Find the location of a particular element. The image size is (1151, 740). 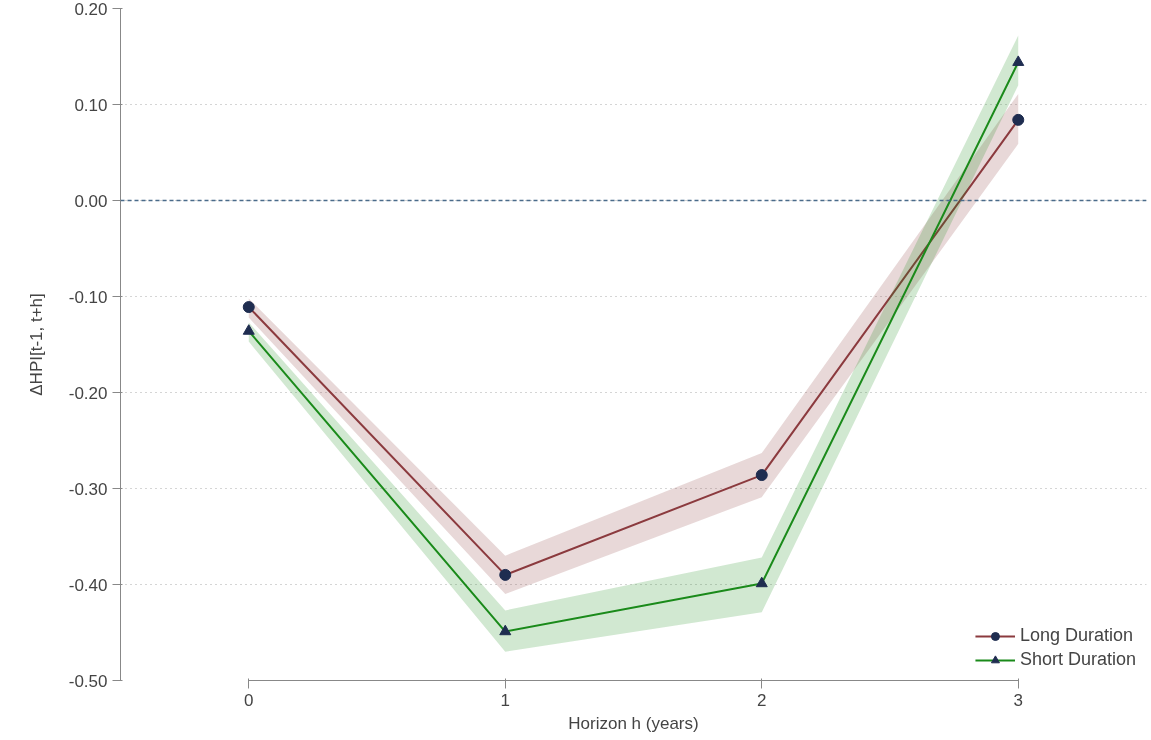

y-tick-label: 0.00 is located at coordinates (91, 201).